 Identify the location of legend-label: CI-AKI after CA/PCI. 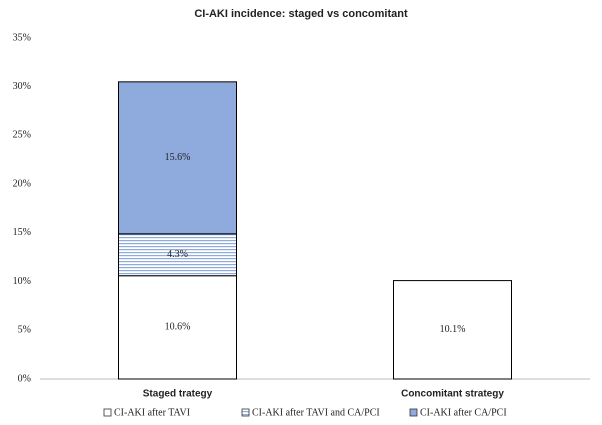
(463, 412).